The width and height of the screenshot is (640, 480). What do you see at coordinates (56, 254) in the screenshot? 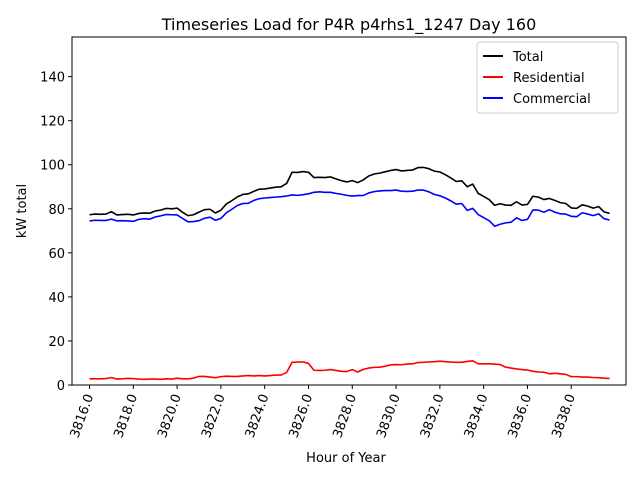
I see `y-tick-label: 60` at bounding box center [56, 254].